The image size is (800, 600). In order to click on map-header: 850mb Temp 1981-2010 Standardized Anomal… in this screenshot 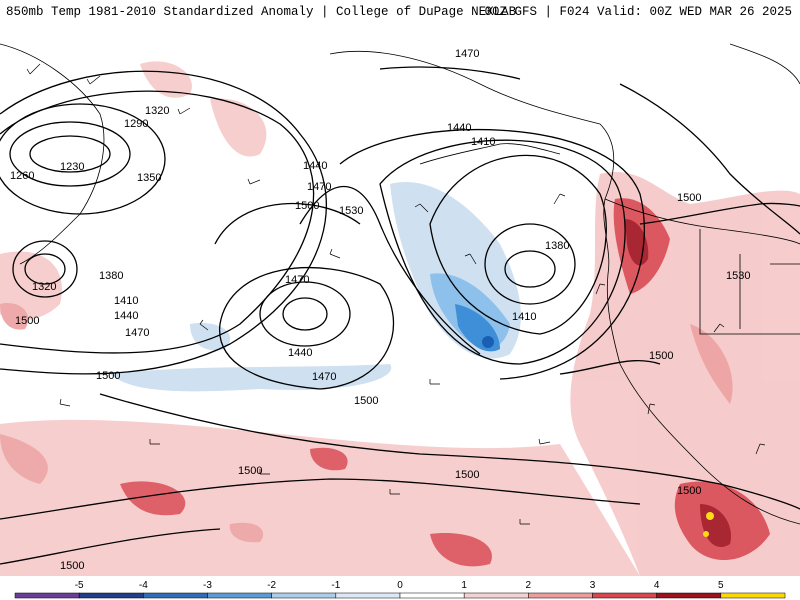, I will do `click(400, 12)`.